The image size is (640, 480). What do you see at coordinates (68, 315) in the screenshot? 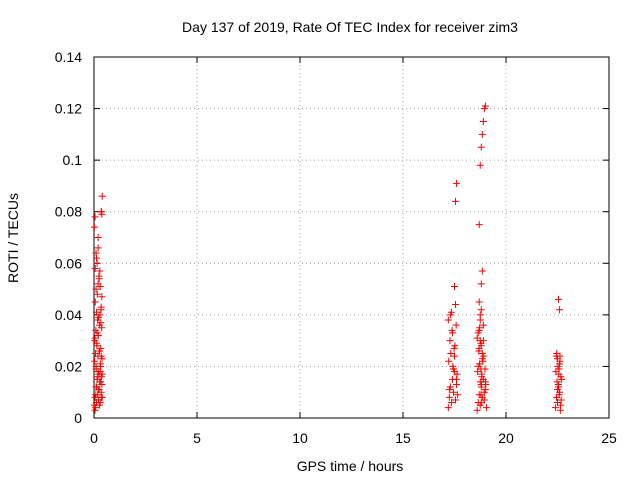
I see `y-tick-label: 0.04` at bounding box center [68, 315].